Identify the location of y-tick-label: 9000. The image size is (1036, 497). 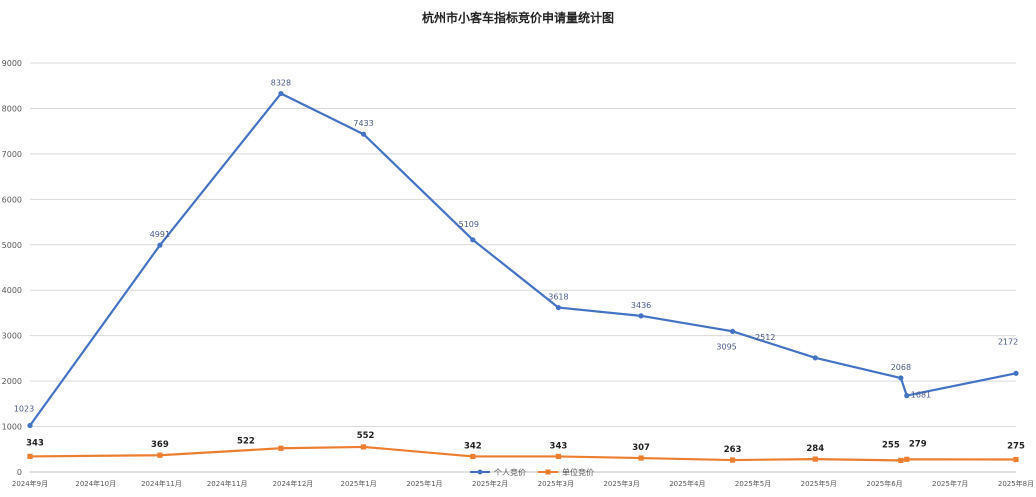
(12, 63).